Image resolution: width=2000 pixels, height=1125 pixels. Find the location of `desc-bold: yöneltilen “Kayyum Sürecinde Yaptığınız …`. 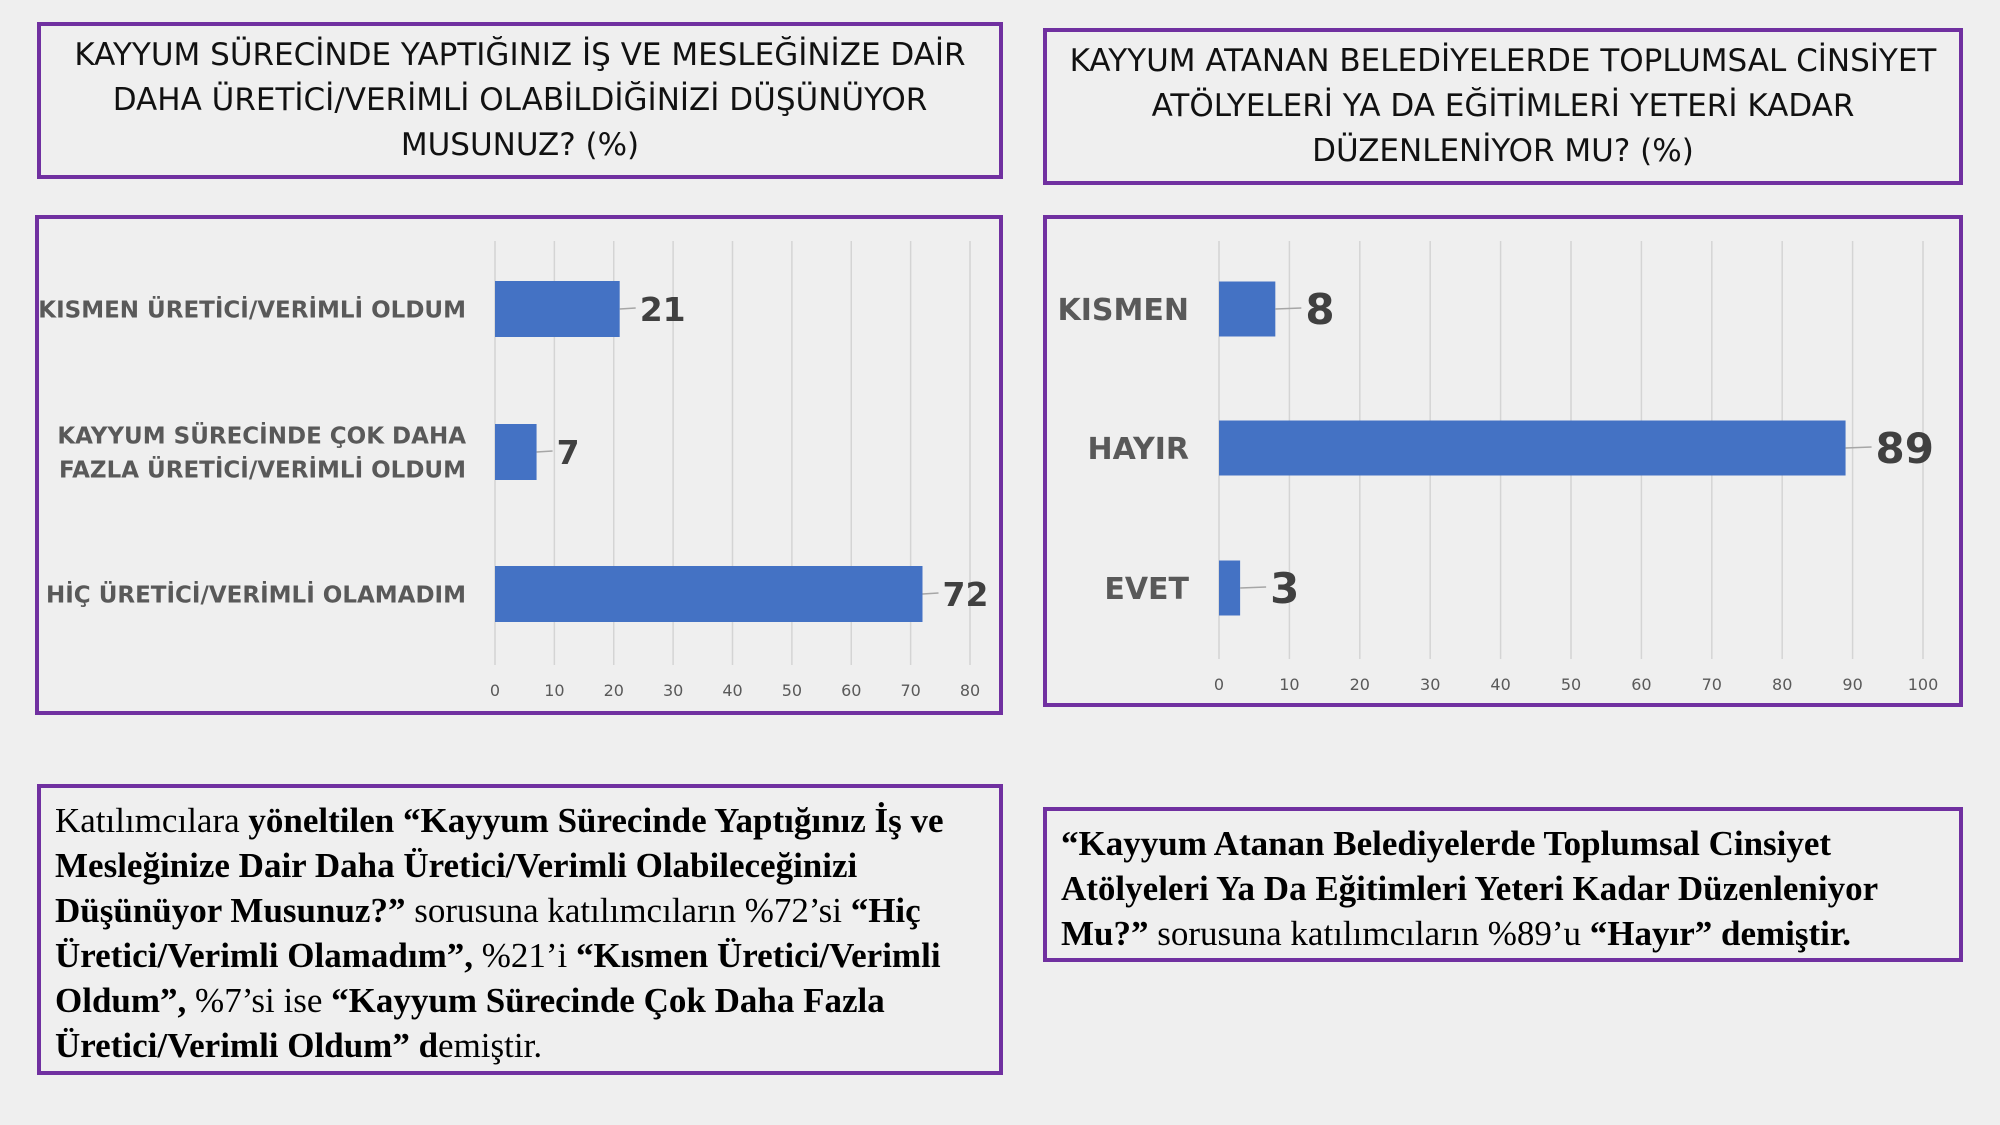

desc-bold: yöneltilen “Kayyum Sürecinde Yaptığınız … is located at coordinates (499, 865).